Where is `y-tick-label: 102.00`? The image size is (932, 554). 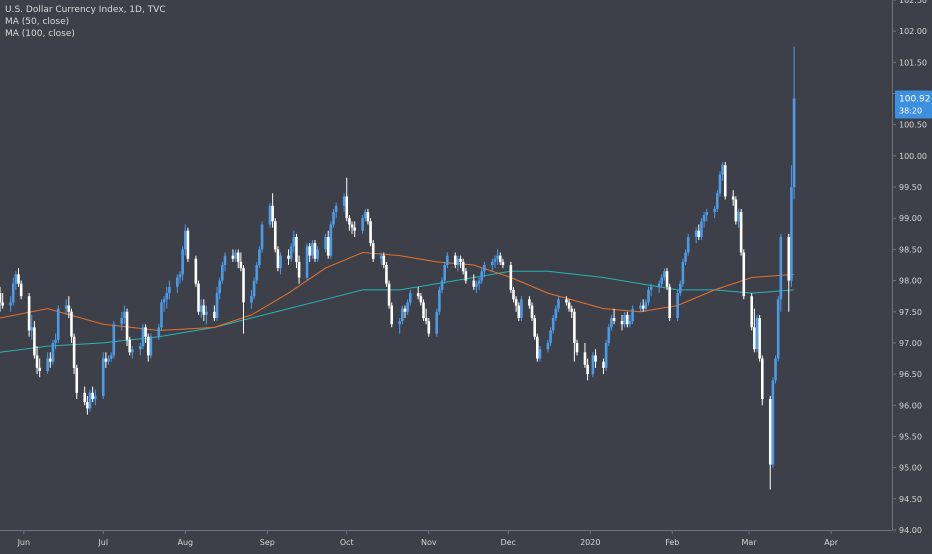
y-tick-label: 102.00 is located at coordinates (913, 31).